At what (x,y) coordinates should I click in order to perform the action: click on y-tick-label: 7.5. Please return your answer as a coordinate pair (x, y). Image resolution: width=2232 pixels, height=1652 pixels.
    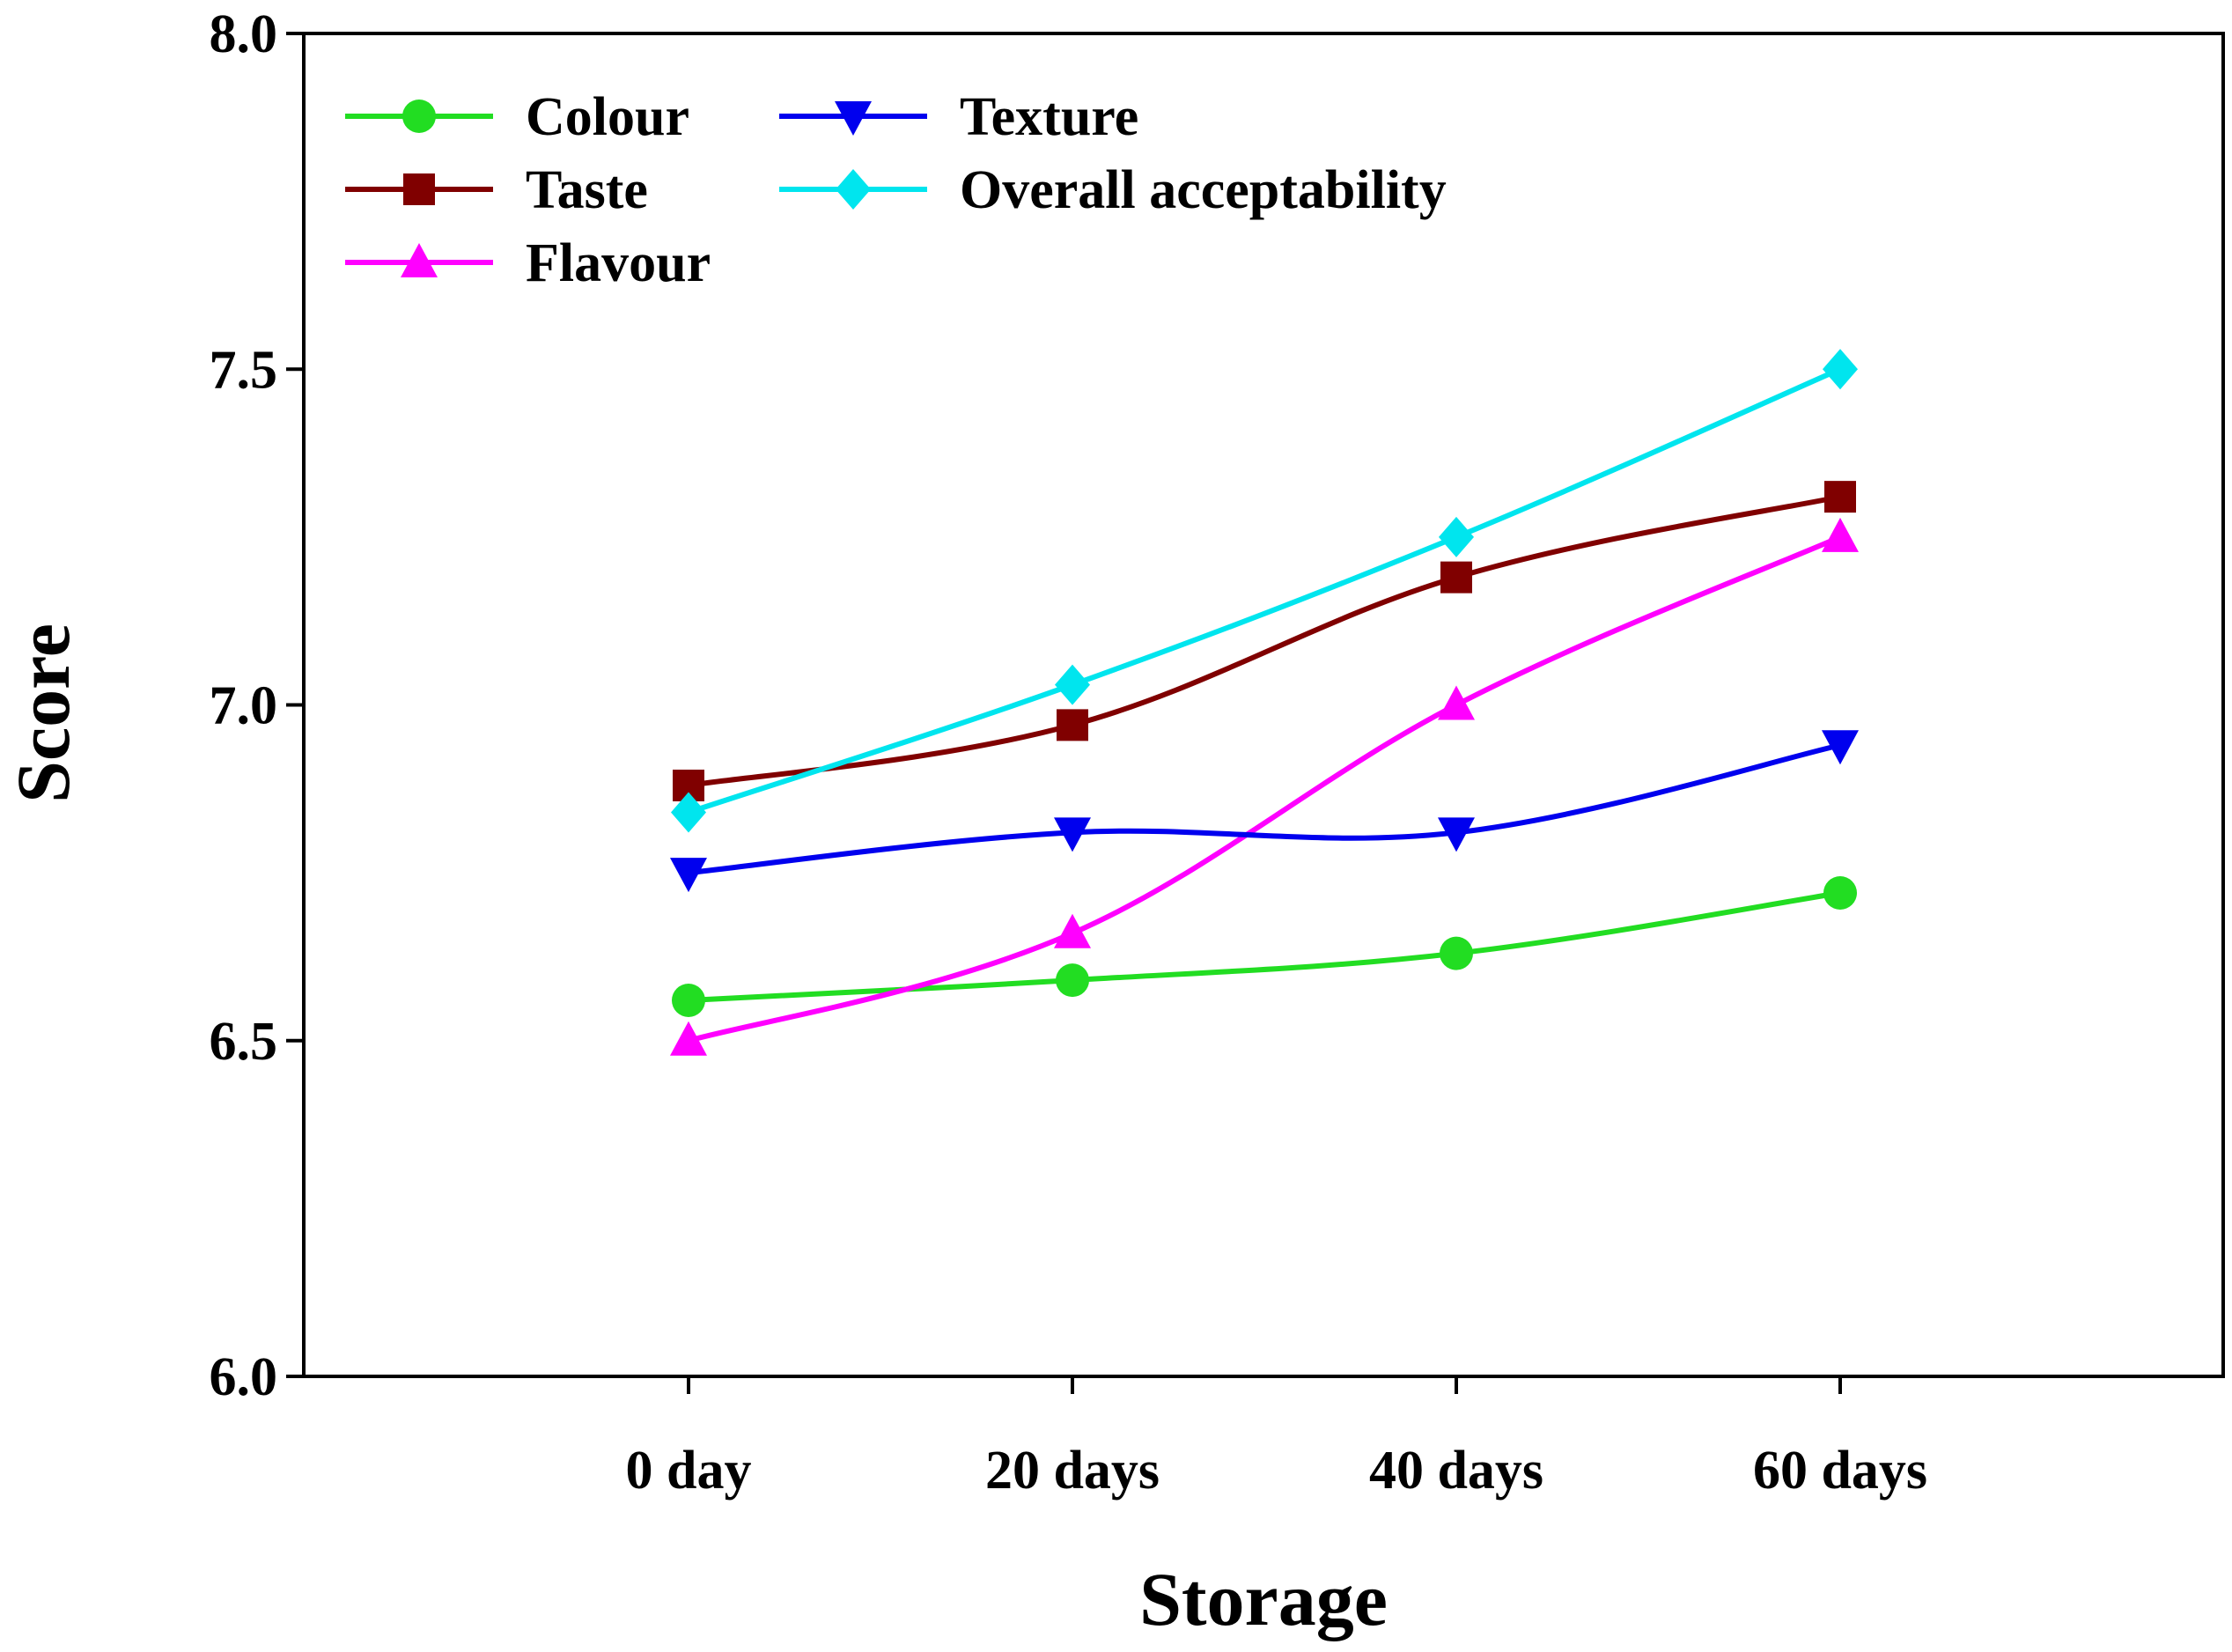
    Looking at the image, I should click on (244, 370).